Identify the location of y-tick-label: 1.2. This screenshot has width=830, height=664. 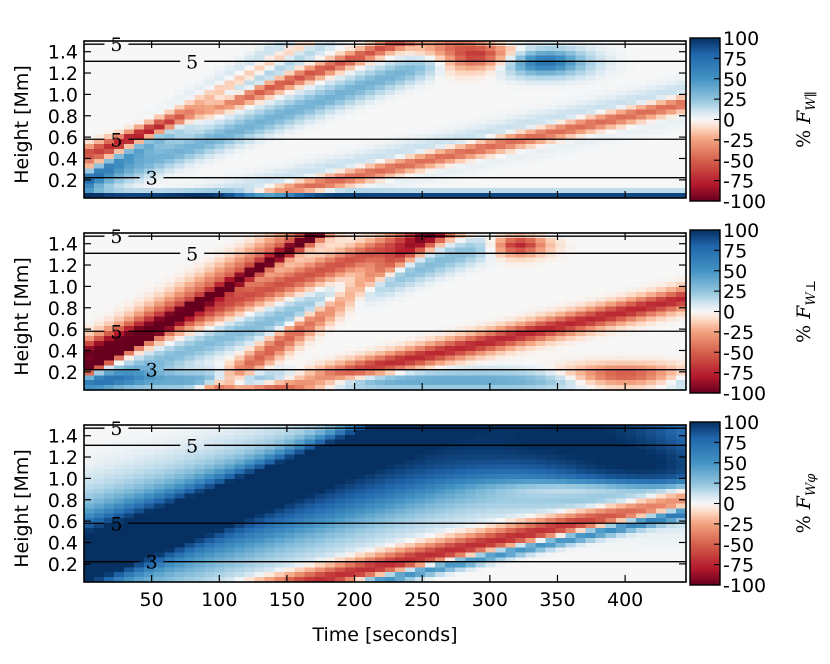
(63, 74).